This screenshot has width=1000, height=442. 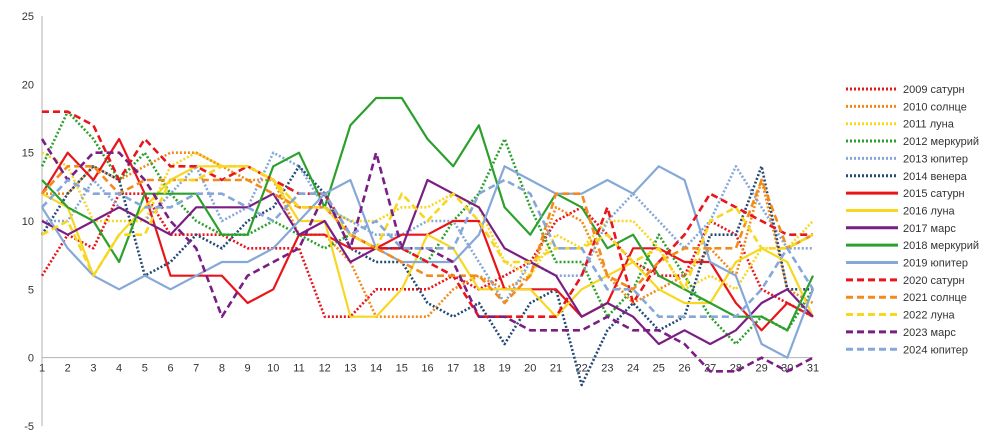 I want to click on x-tick-label: 19, so click(x=504, y=369).